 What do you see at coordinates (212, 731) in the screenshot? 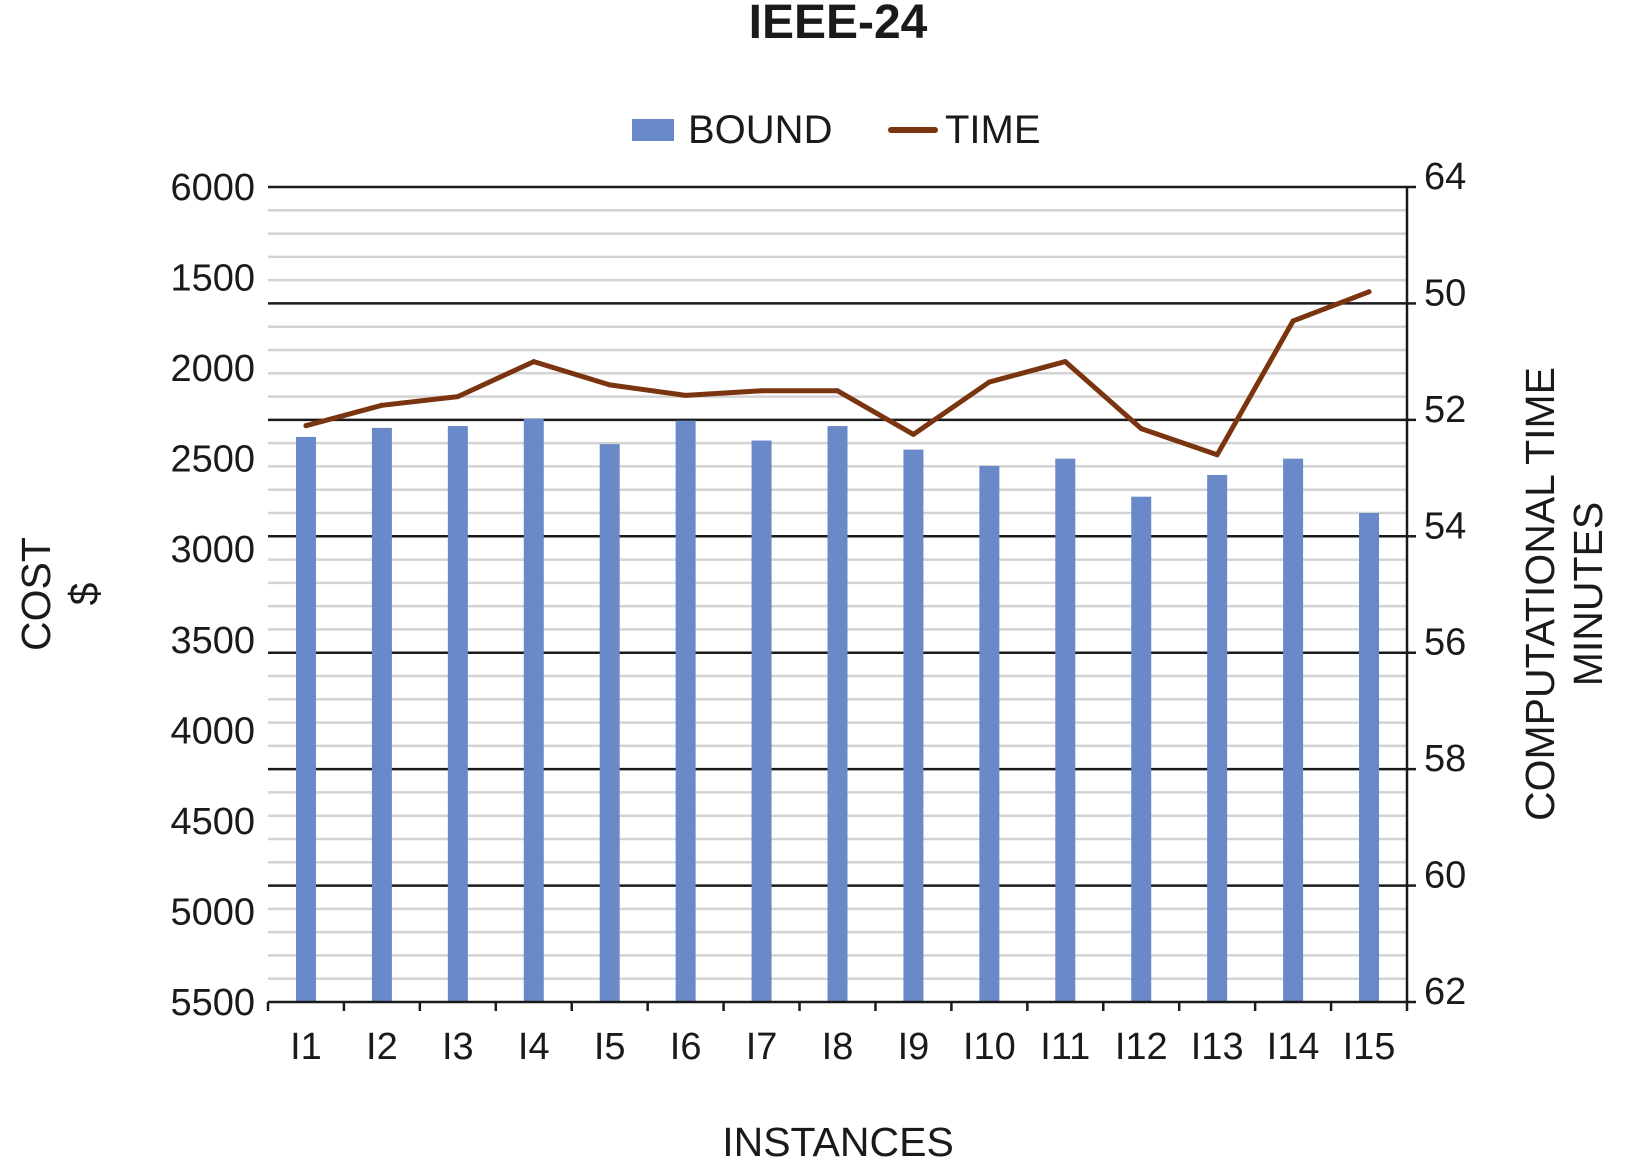
I see `y-tick-label: 4000` at bounding box center [212, 731].